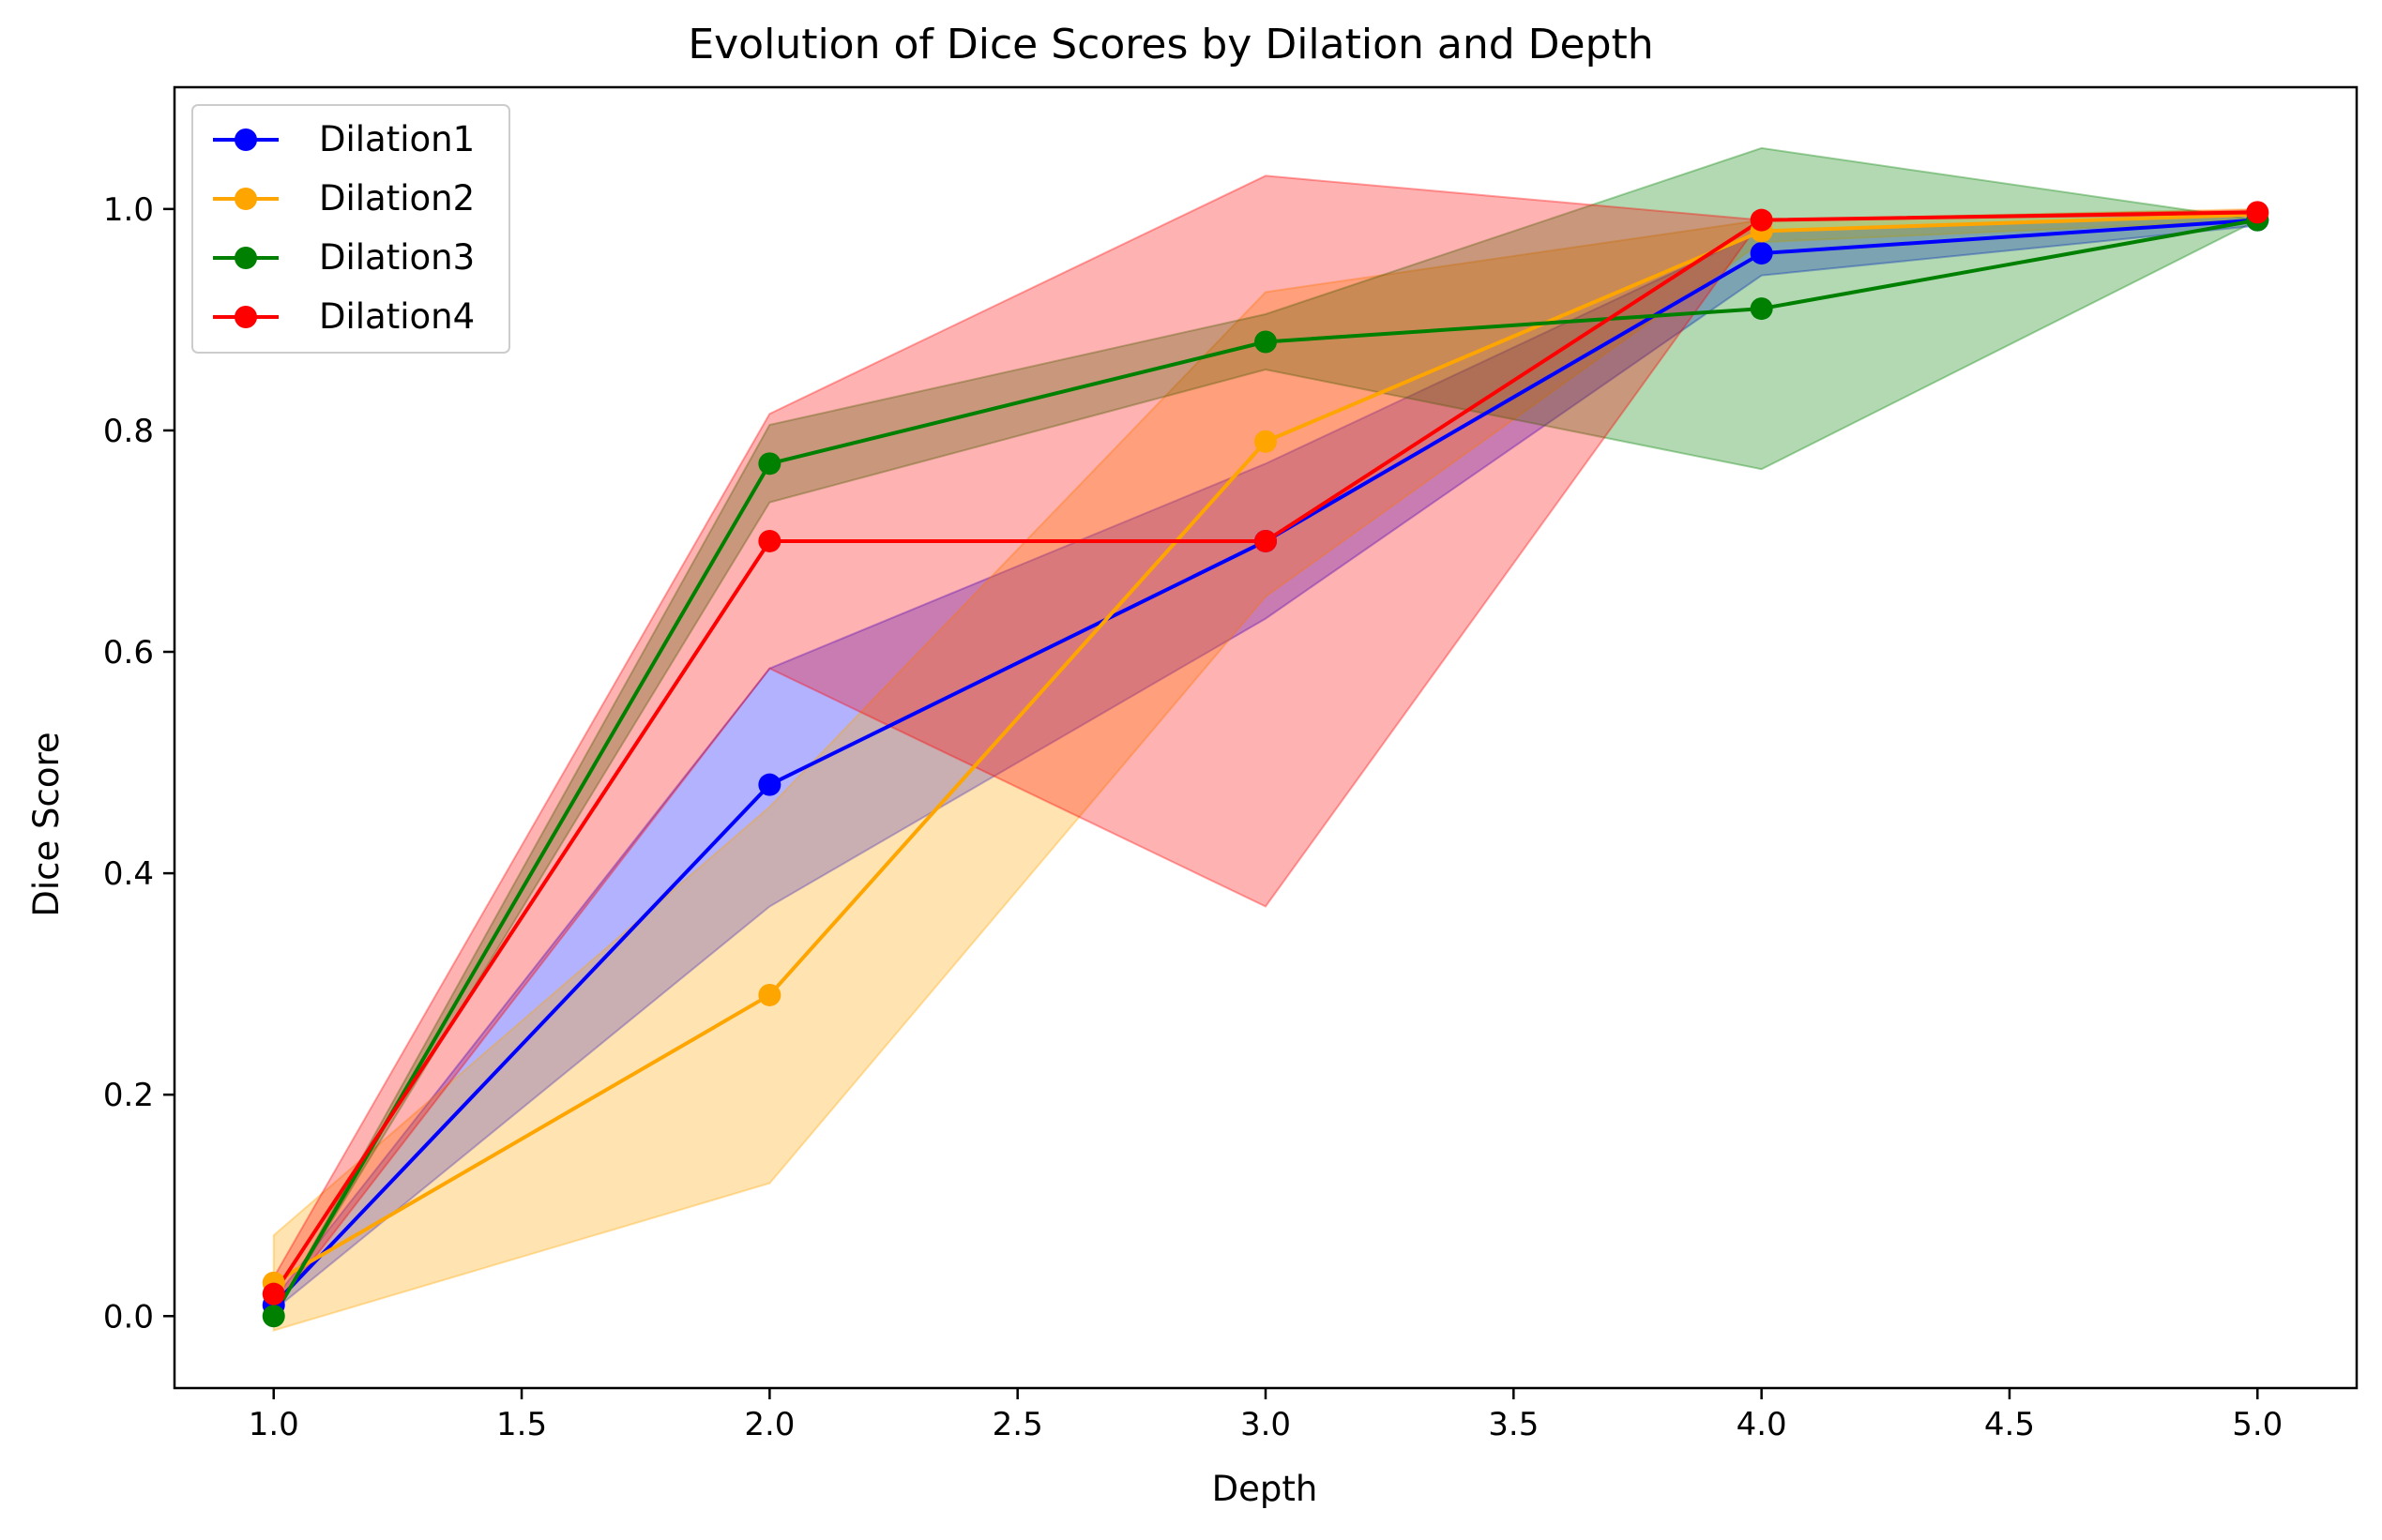 The width and height of the screenshot is (2382, 1540). I want to click on y-tick-label: 0.6, so click(128, 653).